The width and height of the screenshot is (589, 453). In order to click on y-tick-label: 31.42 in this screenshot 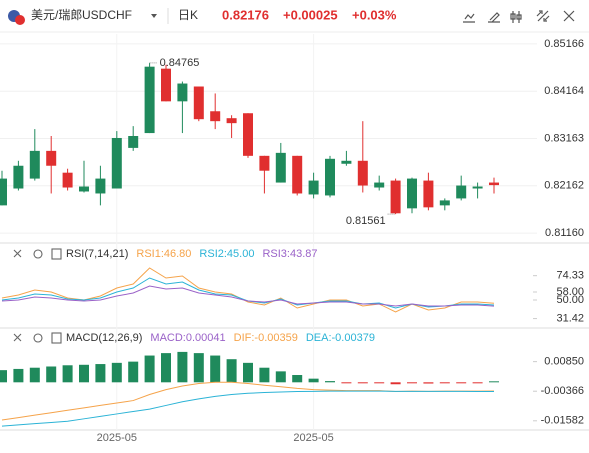, I will do `click(570, 318)`.